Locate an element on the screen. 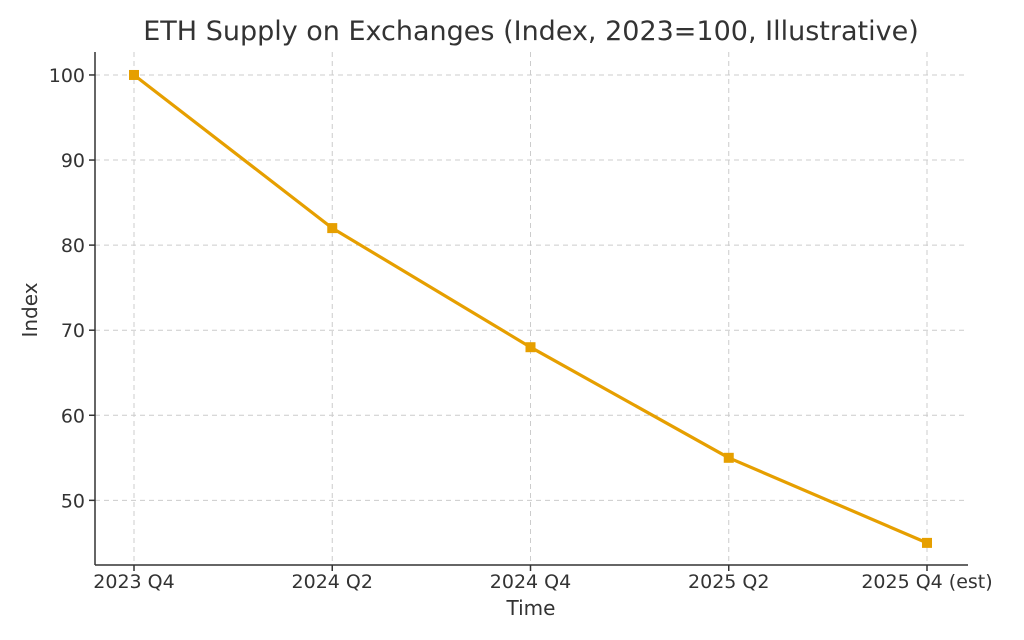 This screenshot has height=640, width=1024. x-tick-label: 2024 Q4 is located at coordinates (530, 582).